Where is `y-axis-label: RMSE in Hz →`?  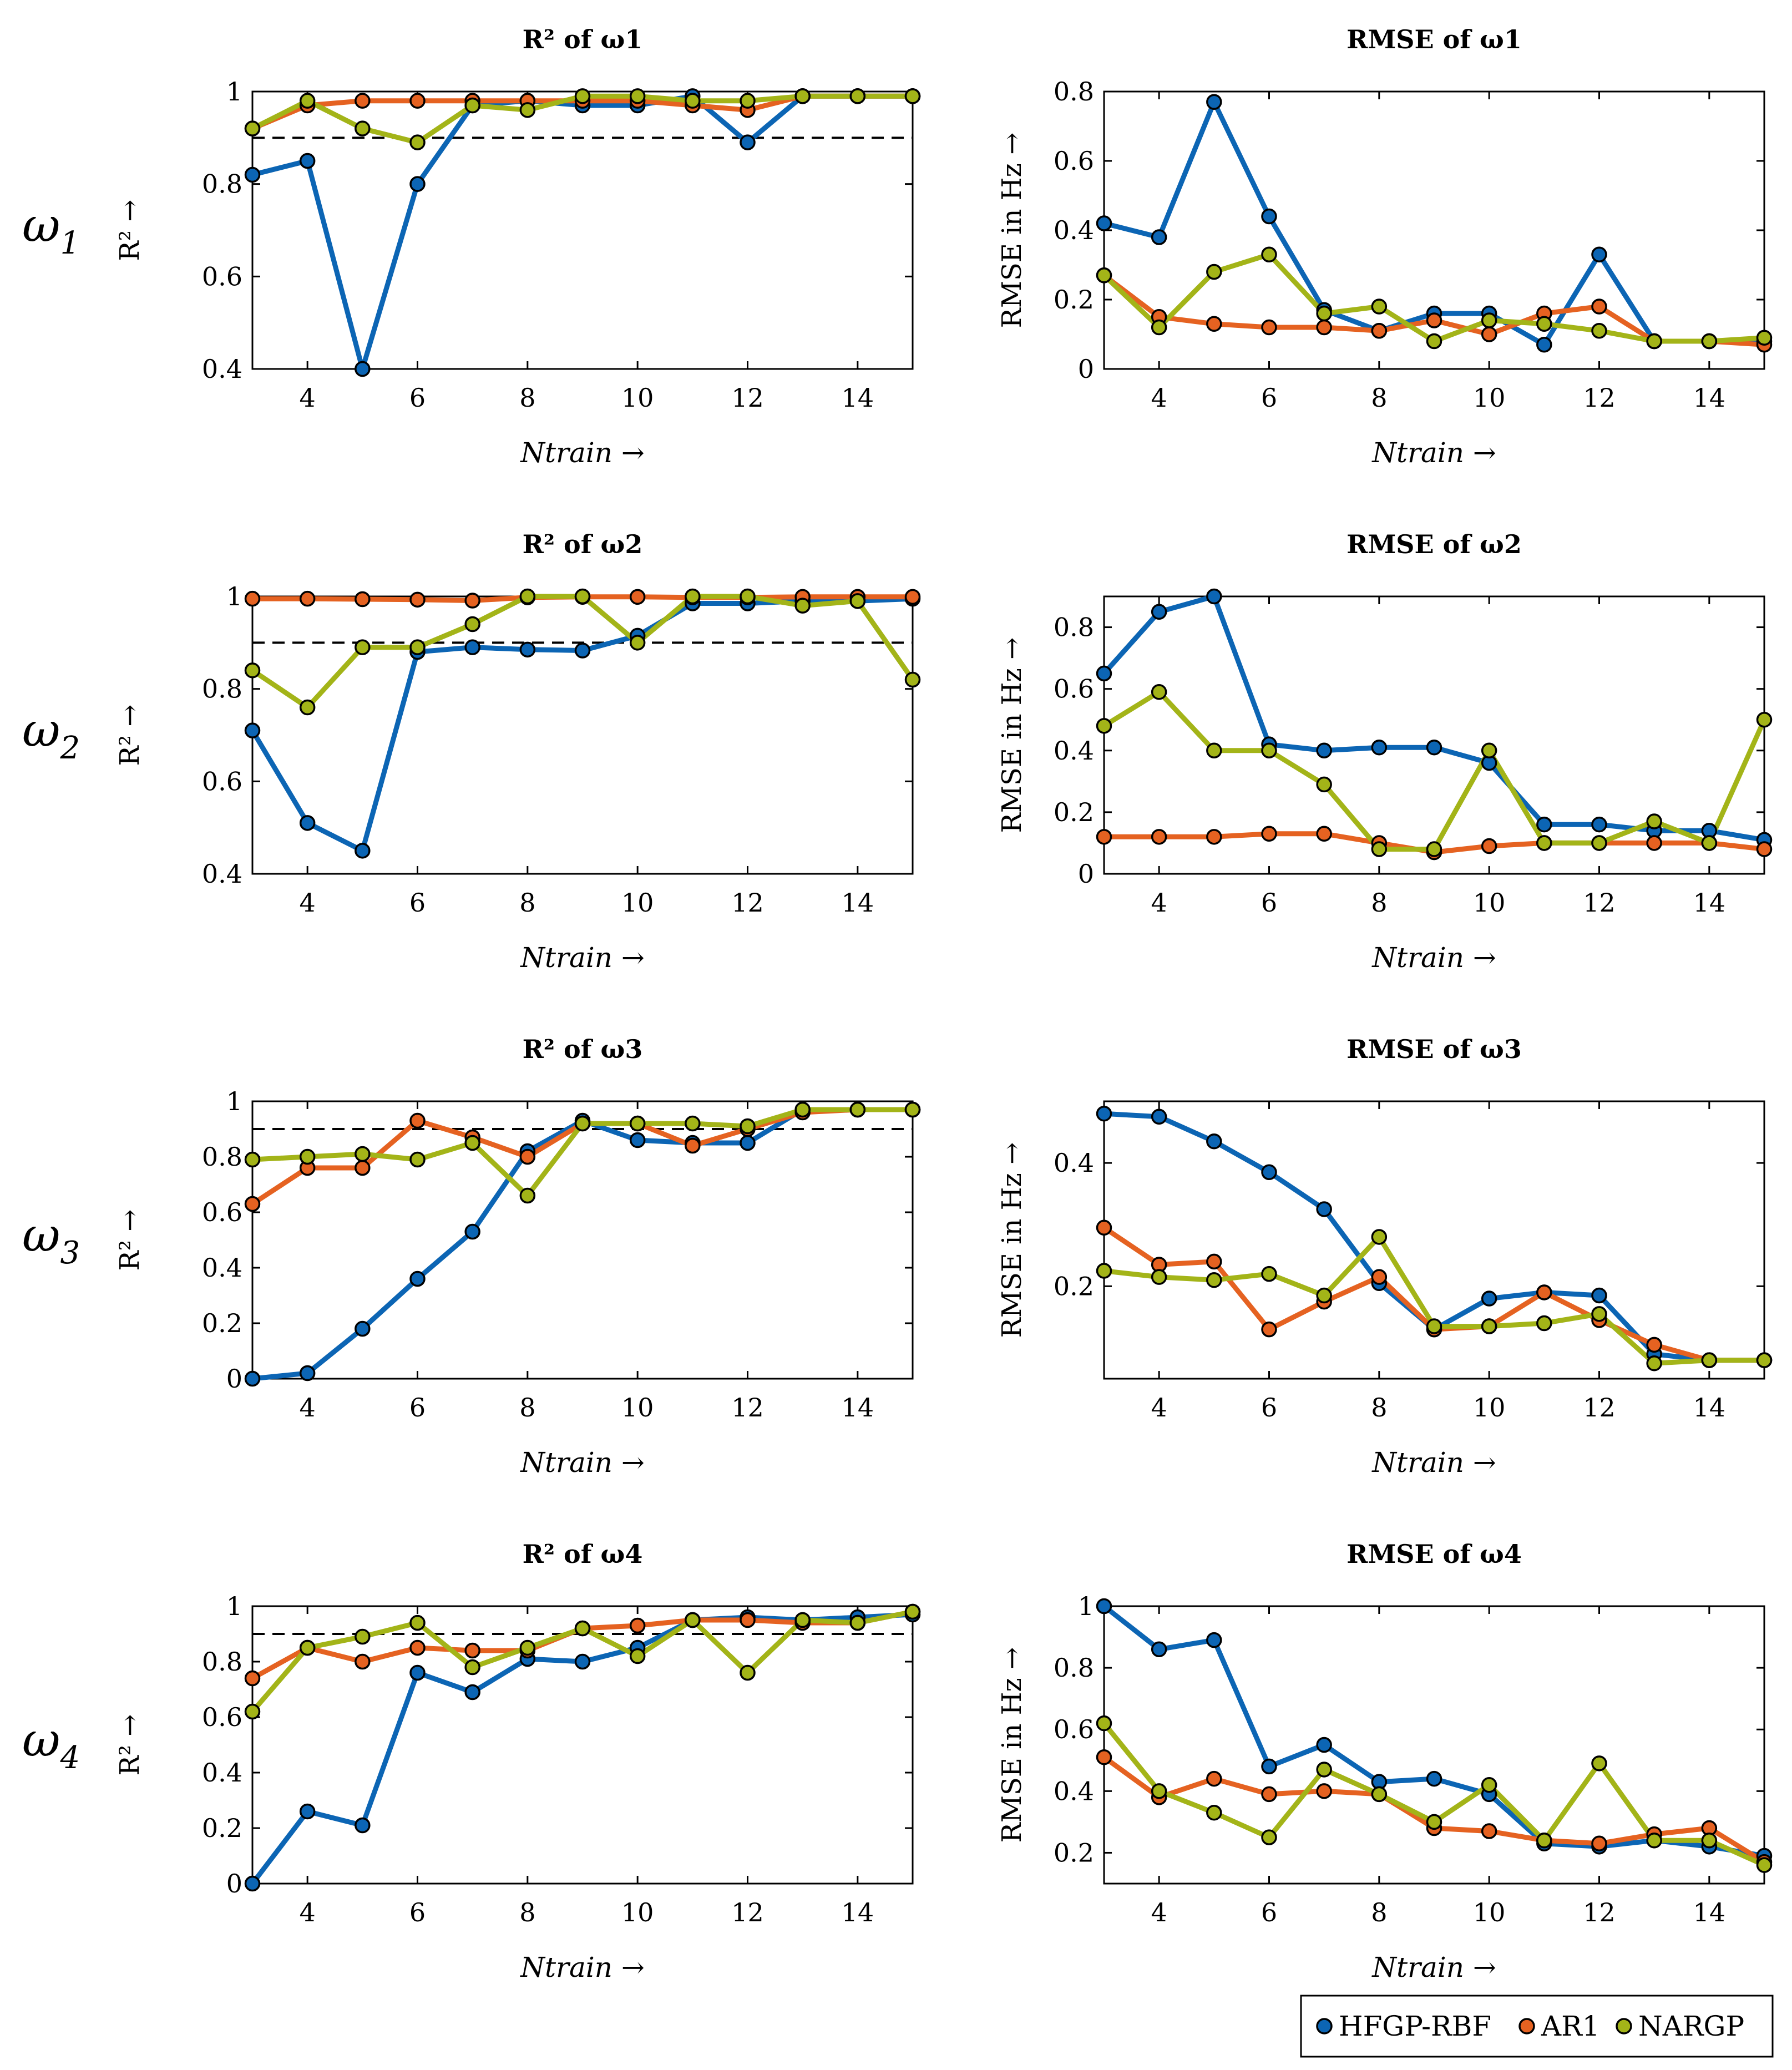 y-axis-label: RMSE in Hz → is located at coordinates (1012, 735).